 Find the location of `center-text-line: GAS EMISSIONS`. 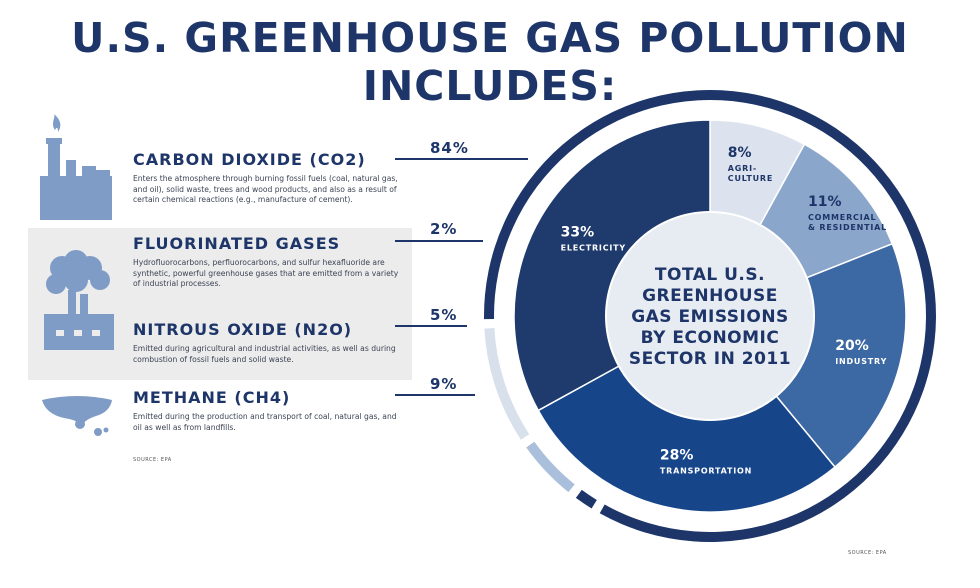

center-text-line: GAS EMISSIONS is located at coordinates (710, 317).